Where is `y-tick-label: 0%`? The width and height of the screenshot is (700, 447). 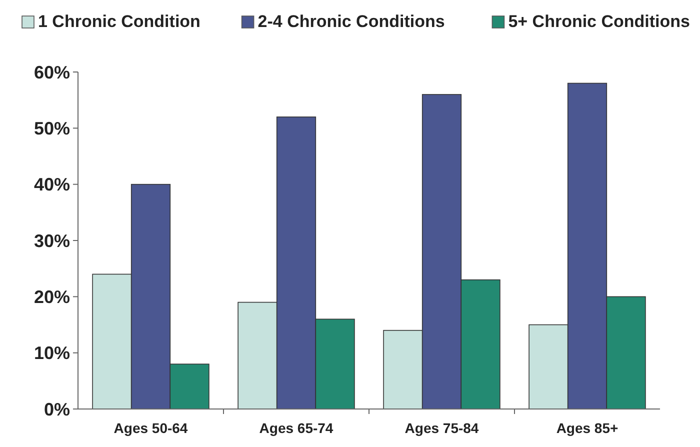
y-tick-label: 0% is located at coordinates (57, 409).